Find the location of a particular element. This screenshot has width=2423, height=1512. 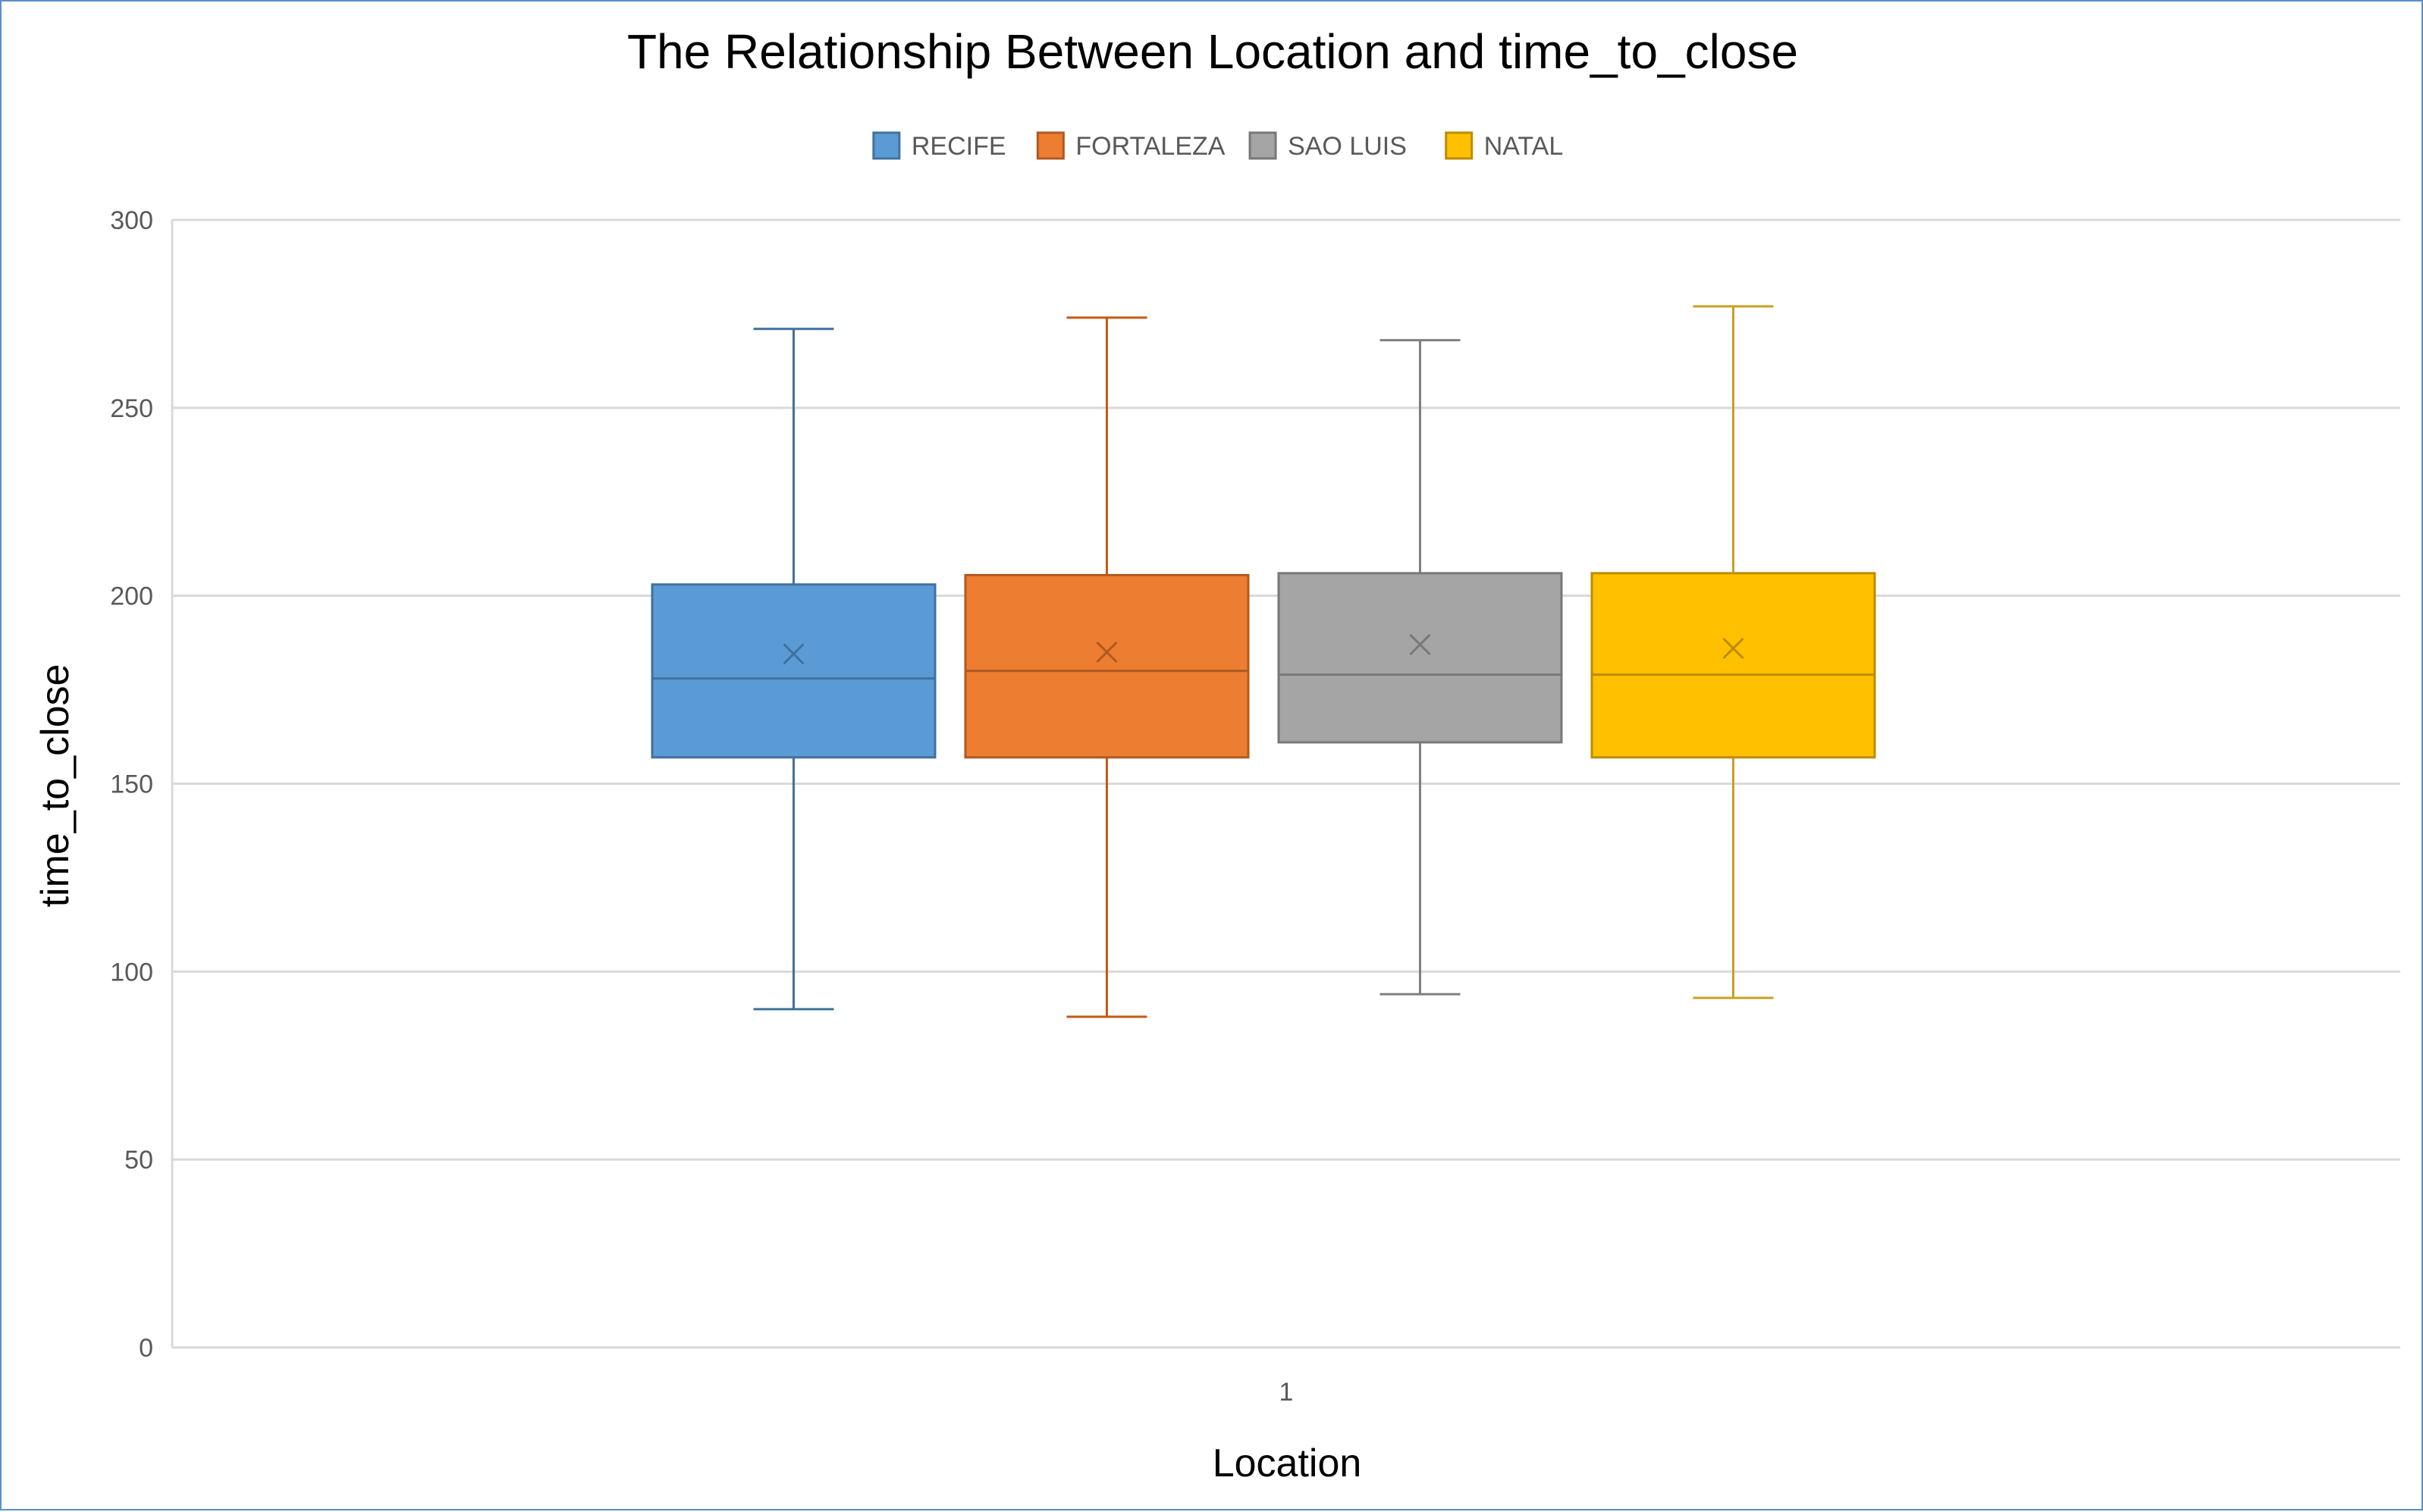

legend-item-sao-luis: SAO LUIS is located at coordinates (1327, 146).